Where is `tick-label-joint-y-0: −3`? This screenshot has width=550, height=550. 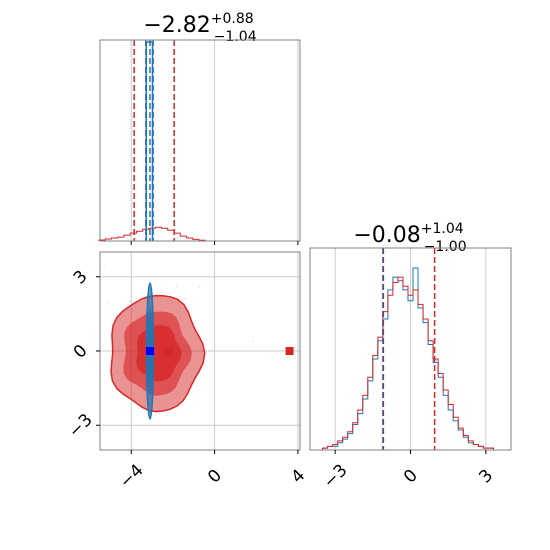 tick-label-joint-y-0: −3 is located at coordinates (81, 426).